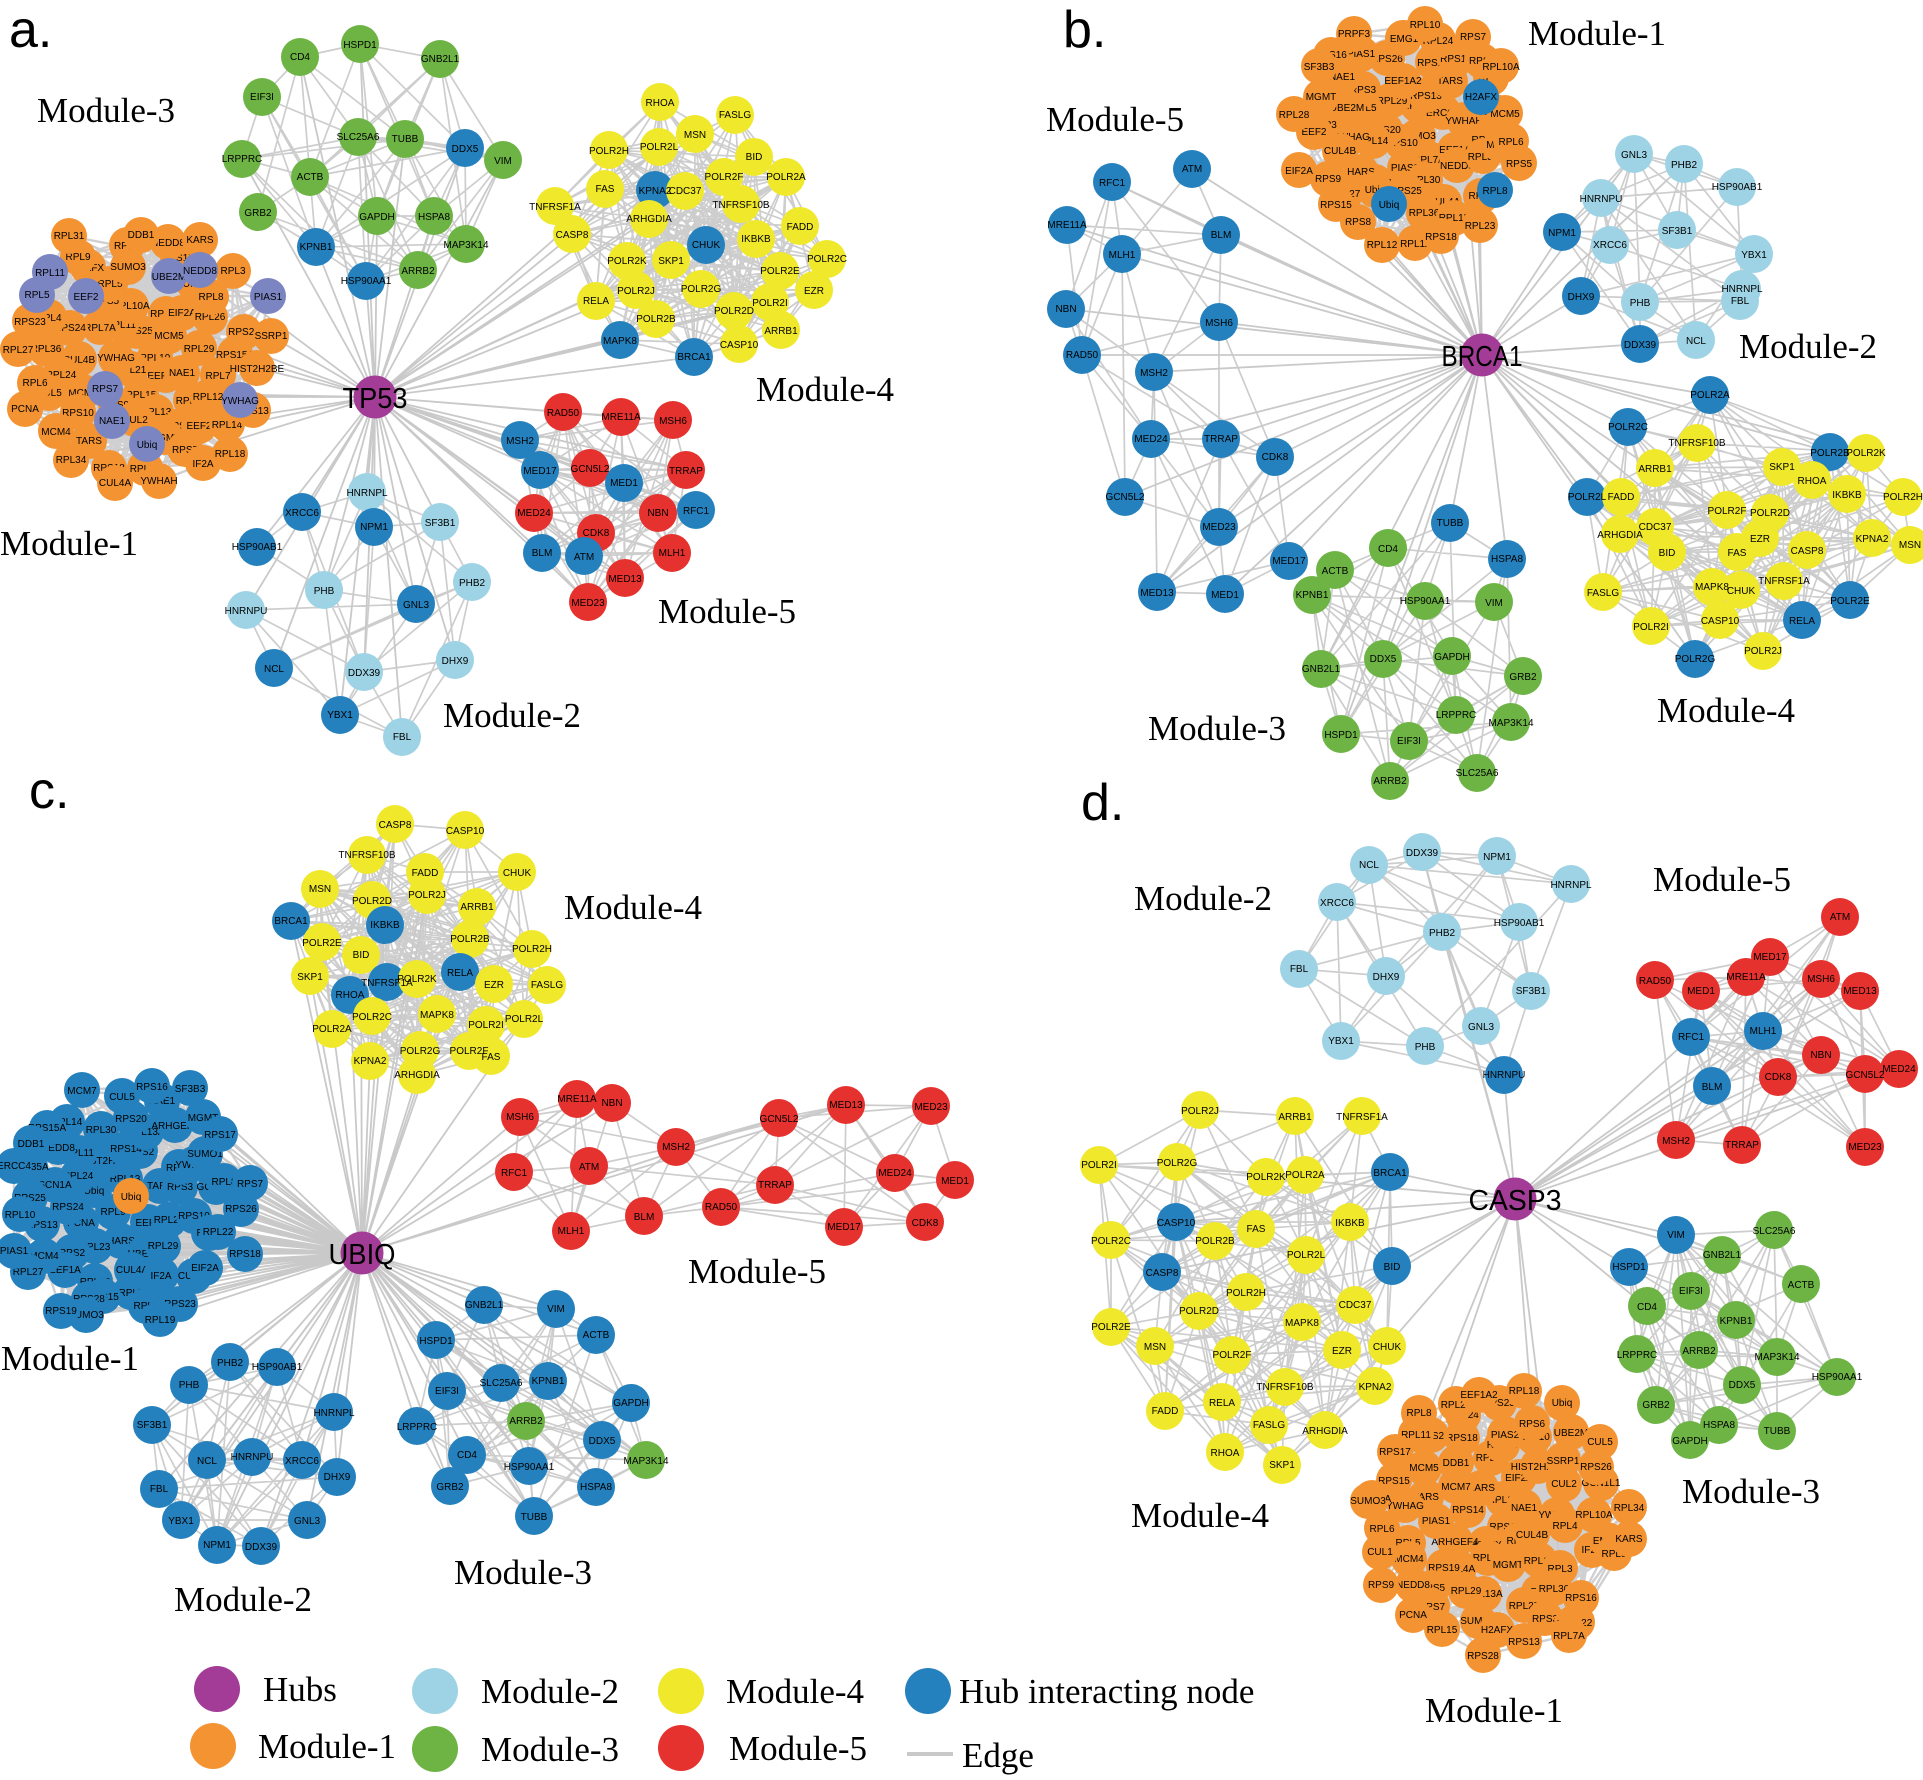  I want to click on svg-text: SUMO3, so click(1368, 1501).